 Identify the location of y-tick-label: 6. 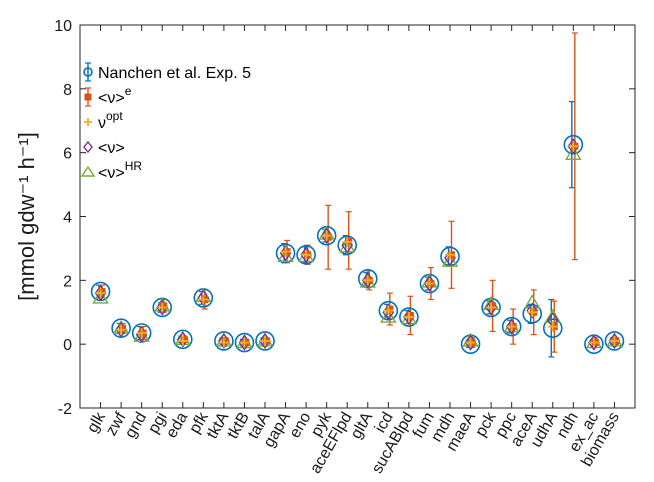
(67, 154).